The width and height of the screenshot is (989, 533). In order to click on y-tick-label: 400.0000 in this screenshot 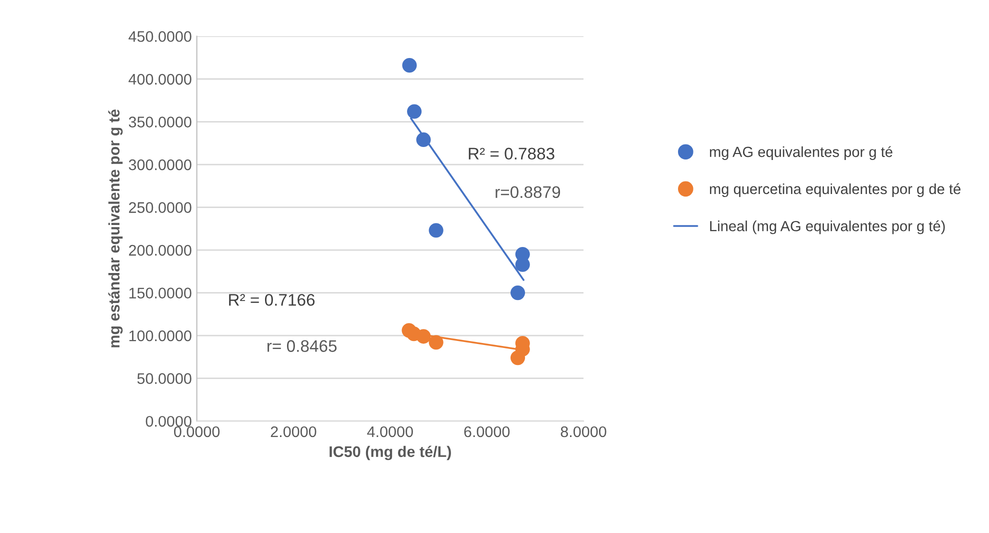, I will do `click(160, 79)`.